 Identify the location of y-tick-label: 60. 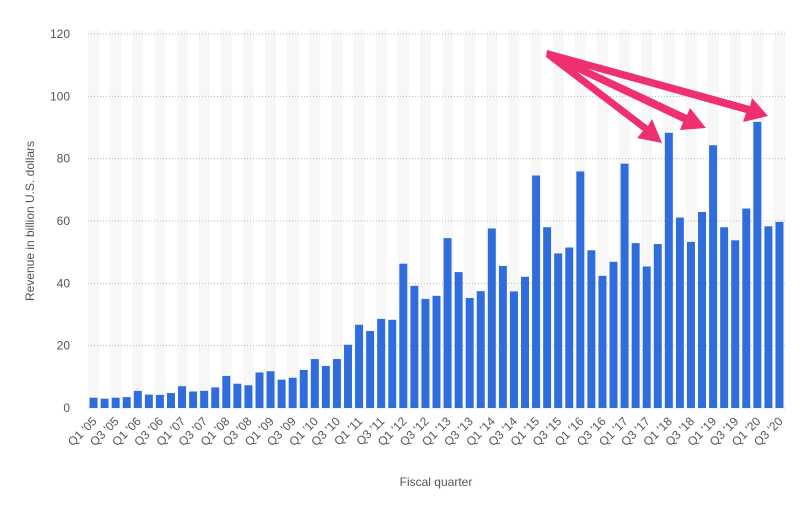
(64, 221).